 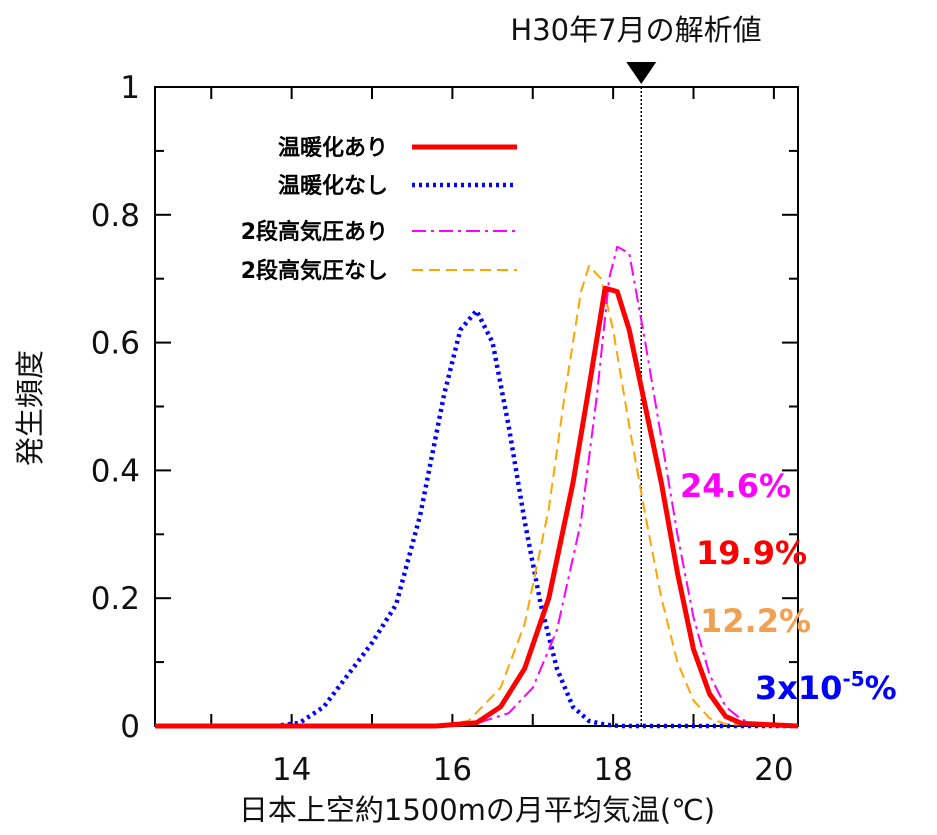 What do you see at coordinates (773, 770) in the screenshot?
I see `x-tick-label: 20` at bounding box center [773, 770].